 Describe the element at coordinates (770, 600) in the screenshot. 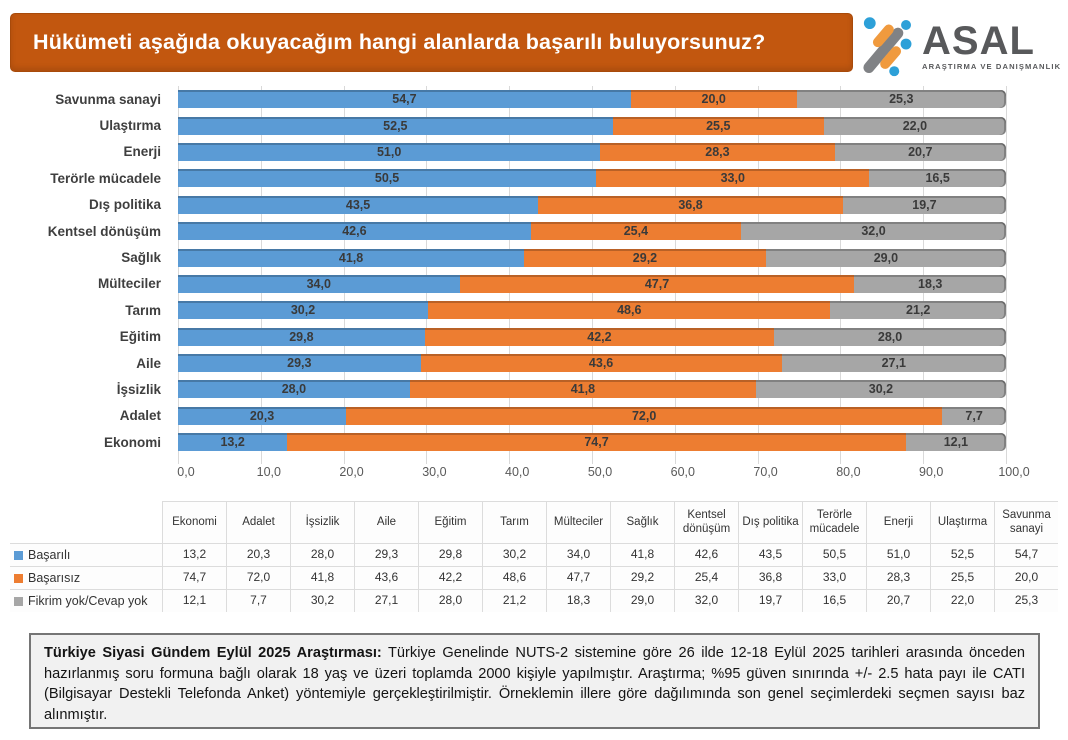

I see `table-value-cell: 19,7` at that location.